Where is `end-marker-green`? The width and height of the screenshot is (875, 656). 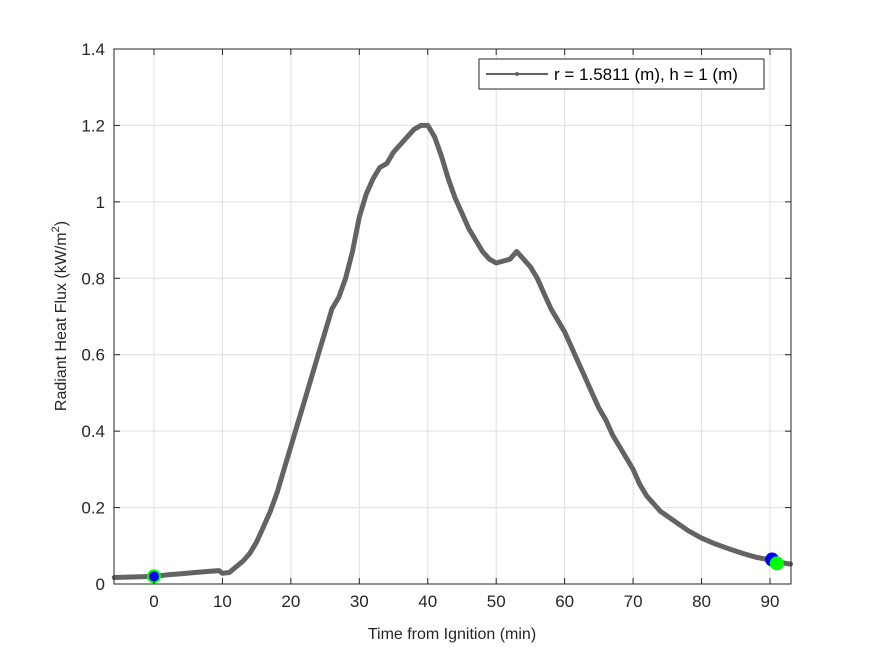
end-marker-green is located at coordinates (776, 563).